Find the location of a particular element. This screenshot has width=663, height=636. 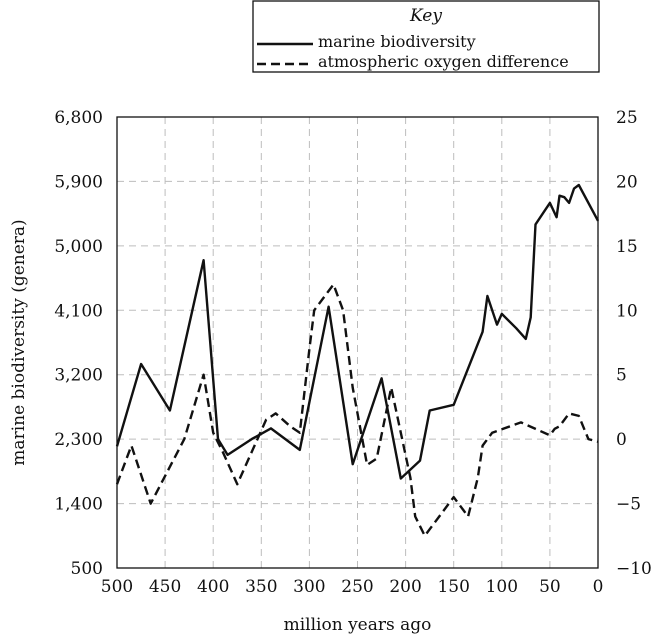

left-y-tick-label: 5,900 is located at coordinates (78, 182).